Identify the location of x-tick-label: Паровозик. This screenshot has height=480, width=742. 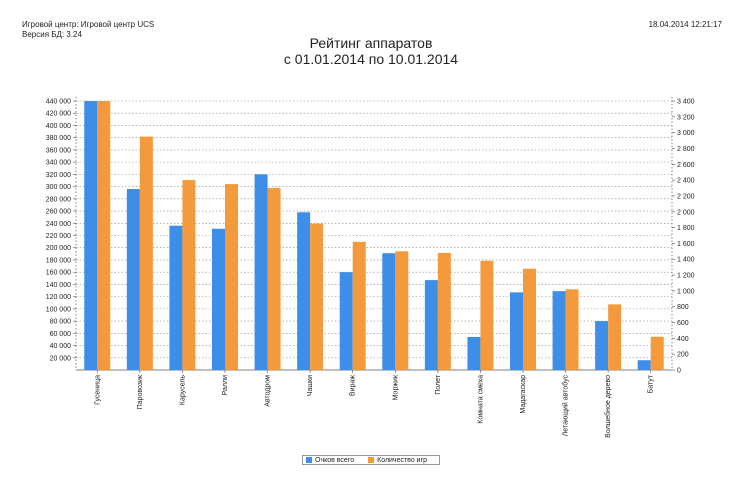
(140, 391).